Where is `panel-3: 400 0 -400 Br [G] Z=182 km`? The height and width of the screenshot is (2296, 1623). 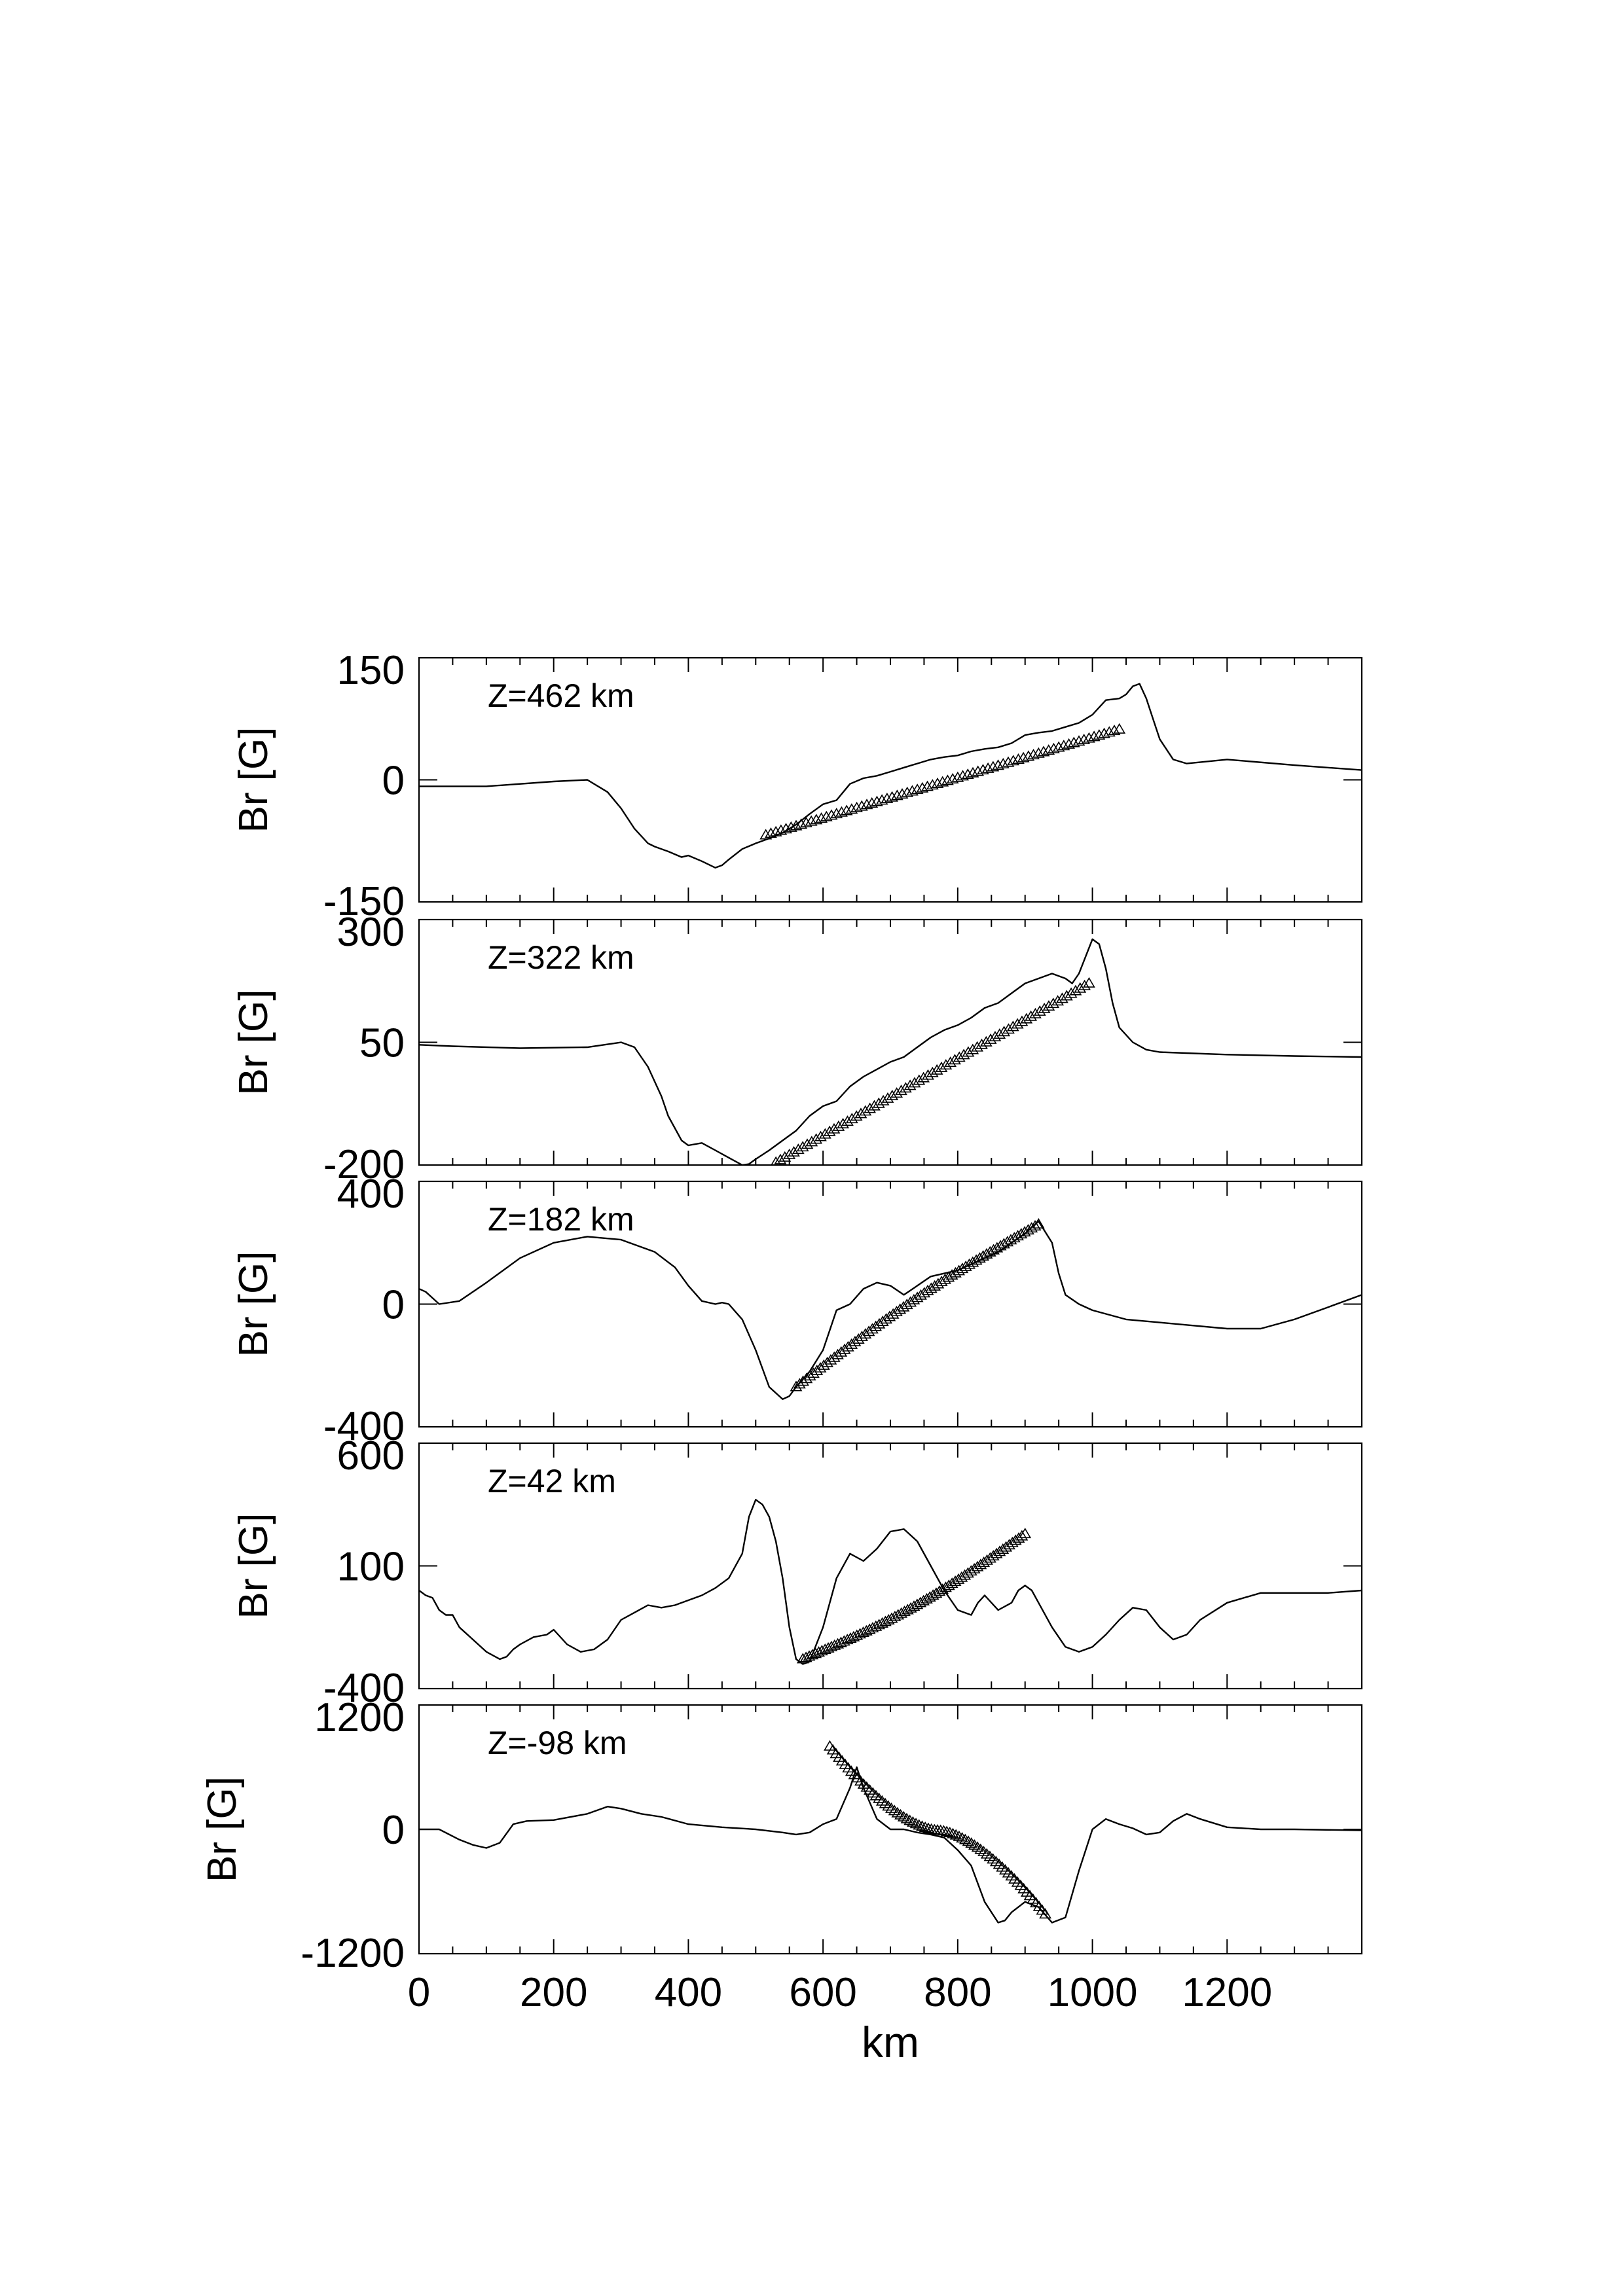
panel-3: 400 0 -400 Br [G] Z=182 km is located at coordinates (797, 1310).